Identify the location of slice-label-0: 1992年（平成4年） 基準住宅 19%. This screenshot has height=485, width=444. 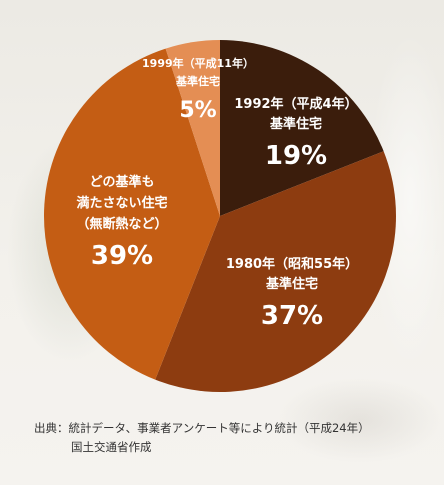
(295, 133).